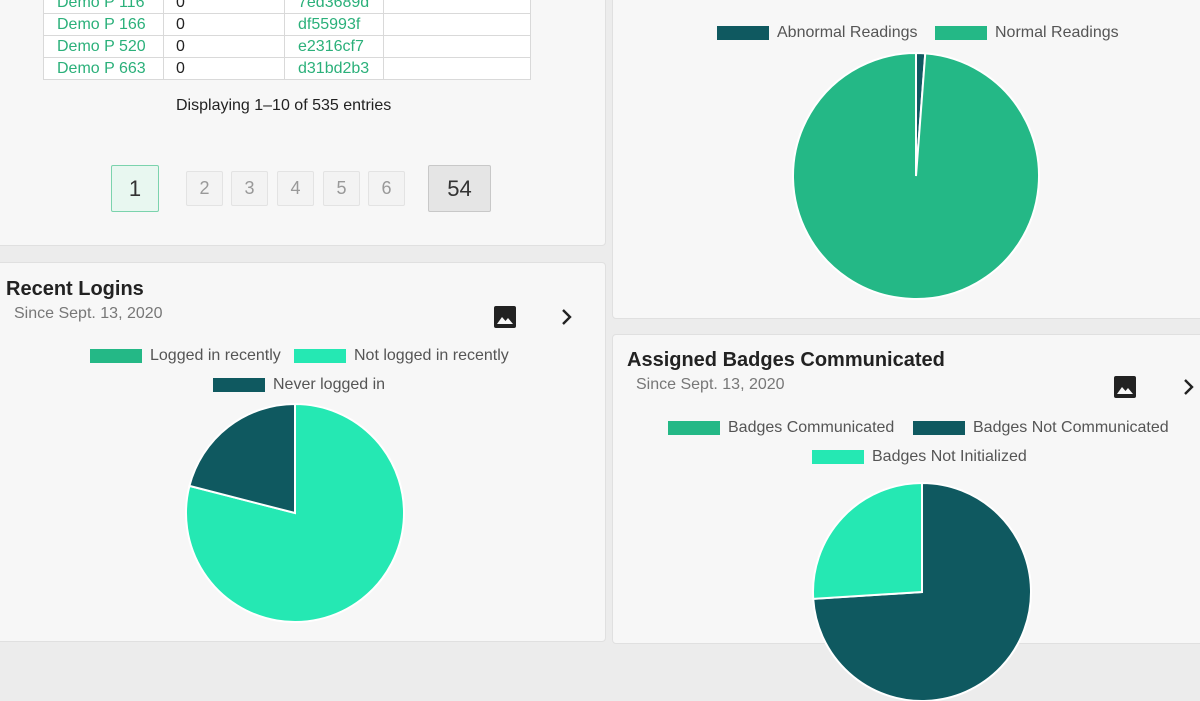  What do you see at coordinates (329, 384) in the screenshot?
I see `legend-label: Never logged in` at bounding box center [329, 384].